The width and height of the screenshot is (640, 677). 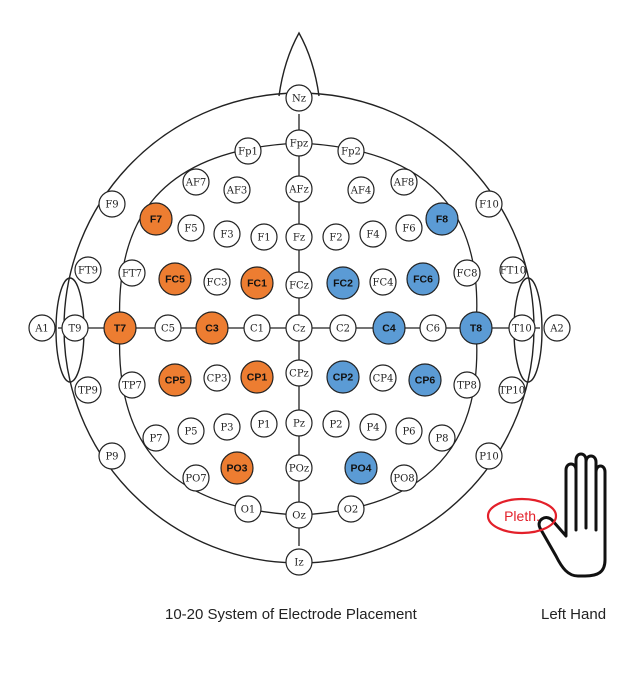 What do you see at coordinates (522, 328) in the screenshot?
I see `electrode-t10: T10` at bounding box center [522, 328].